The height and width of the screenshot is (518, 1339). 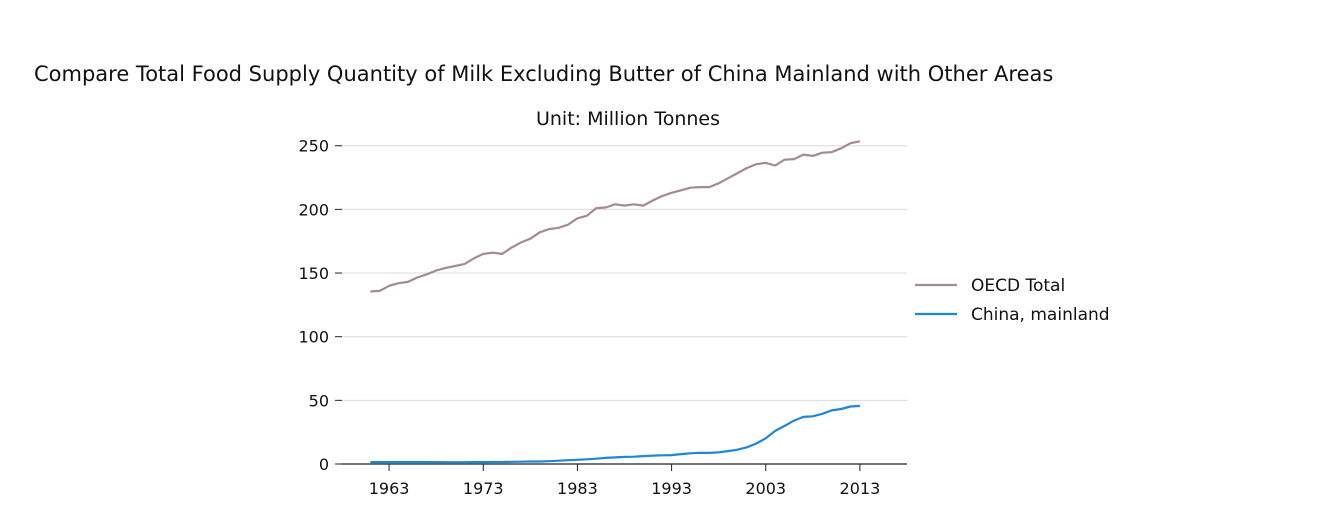 I want to click on y-tick-label: 150, so click(x=313, y=273).